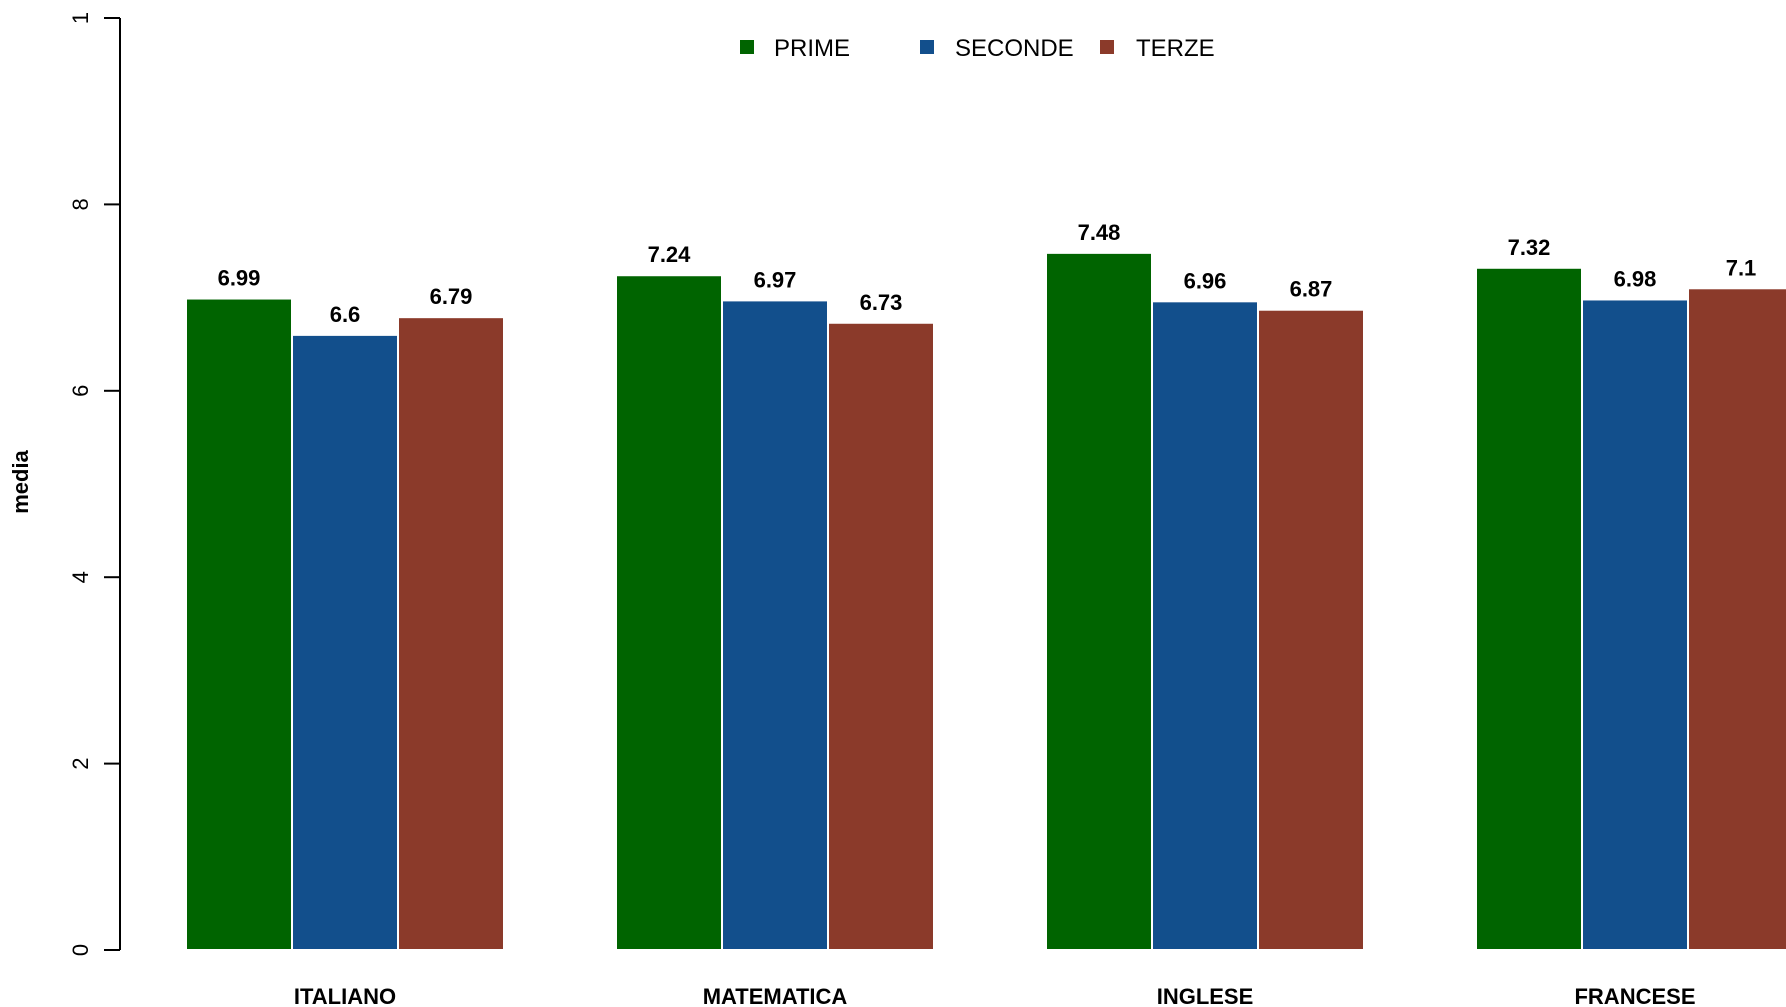  What do you see at coordinates (94, 484) in the screenshot?
I see `y-axis: 0 2 4 6 8 1` at bounding box center [94, 484].